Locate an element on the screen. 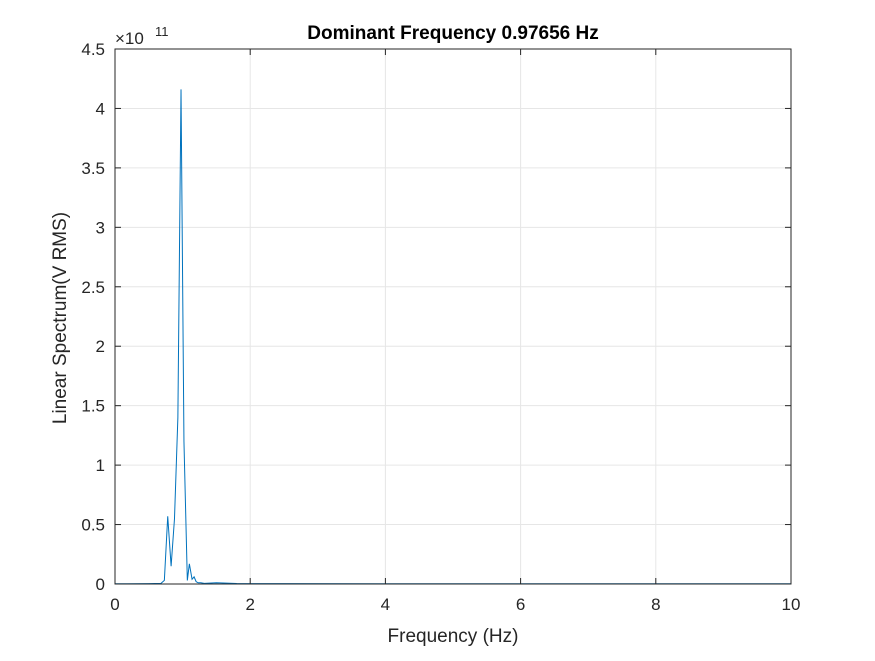 This screenshot has height=661, width=875. y-tick-label: 4 is located at coordinates (100, 108).